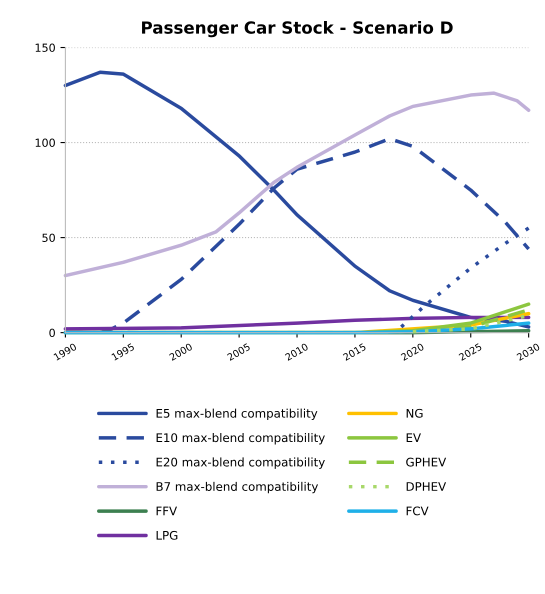 The image size is (545, 594). I want to click on legend-label: FCV, so click(417, 511).